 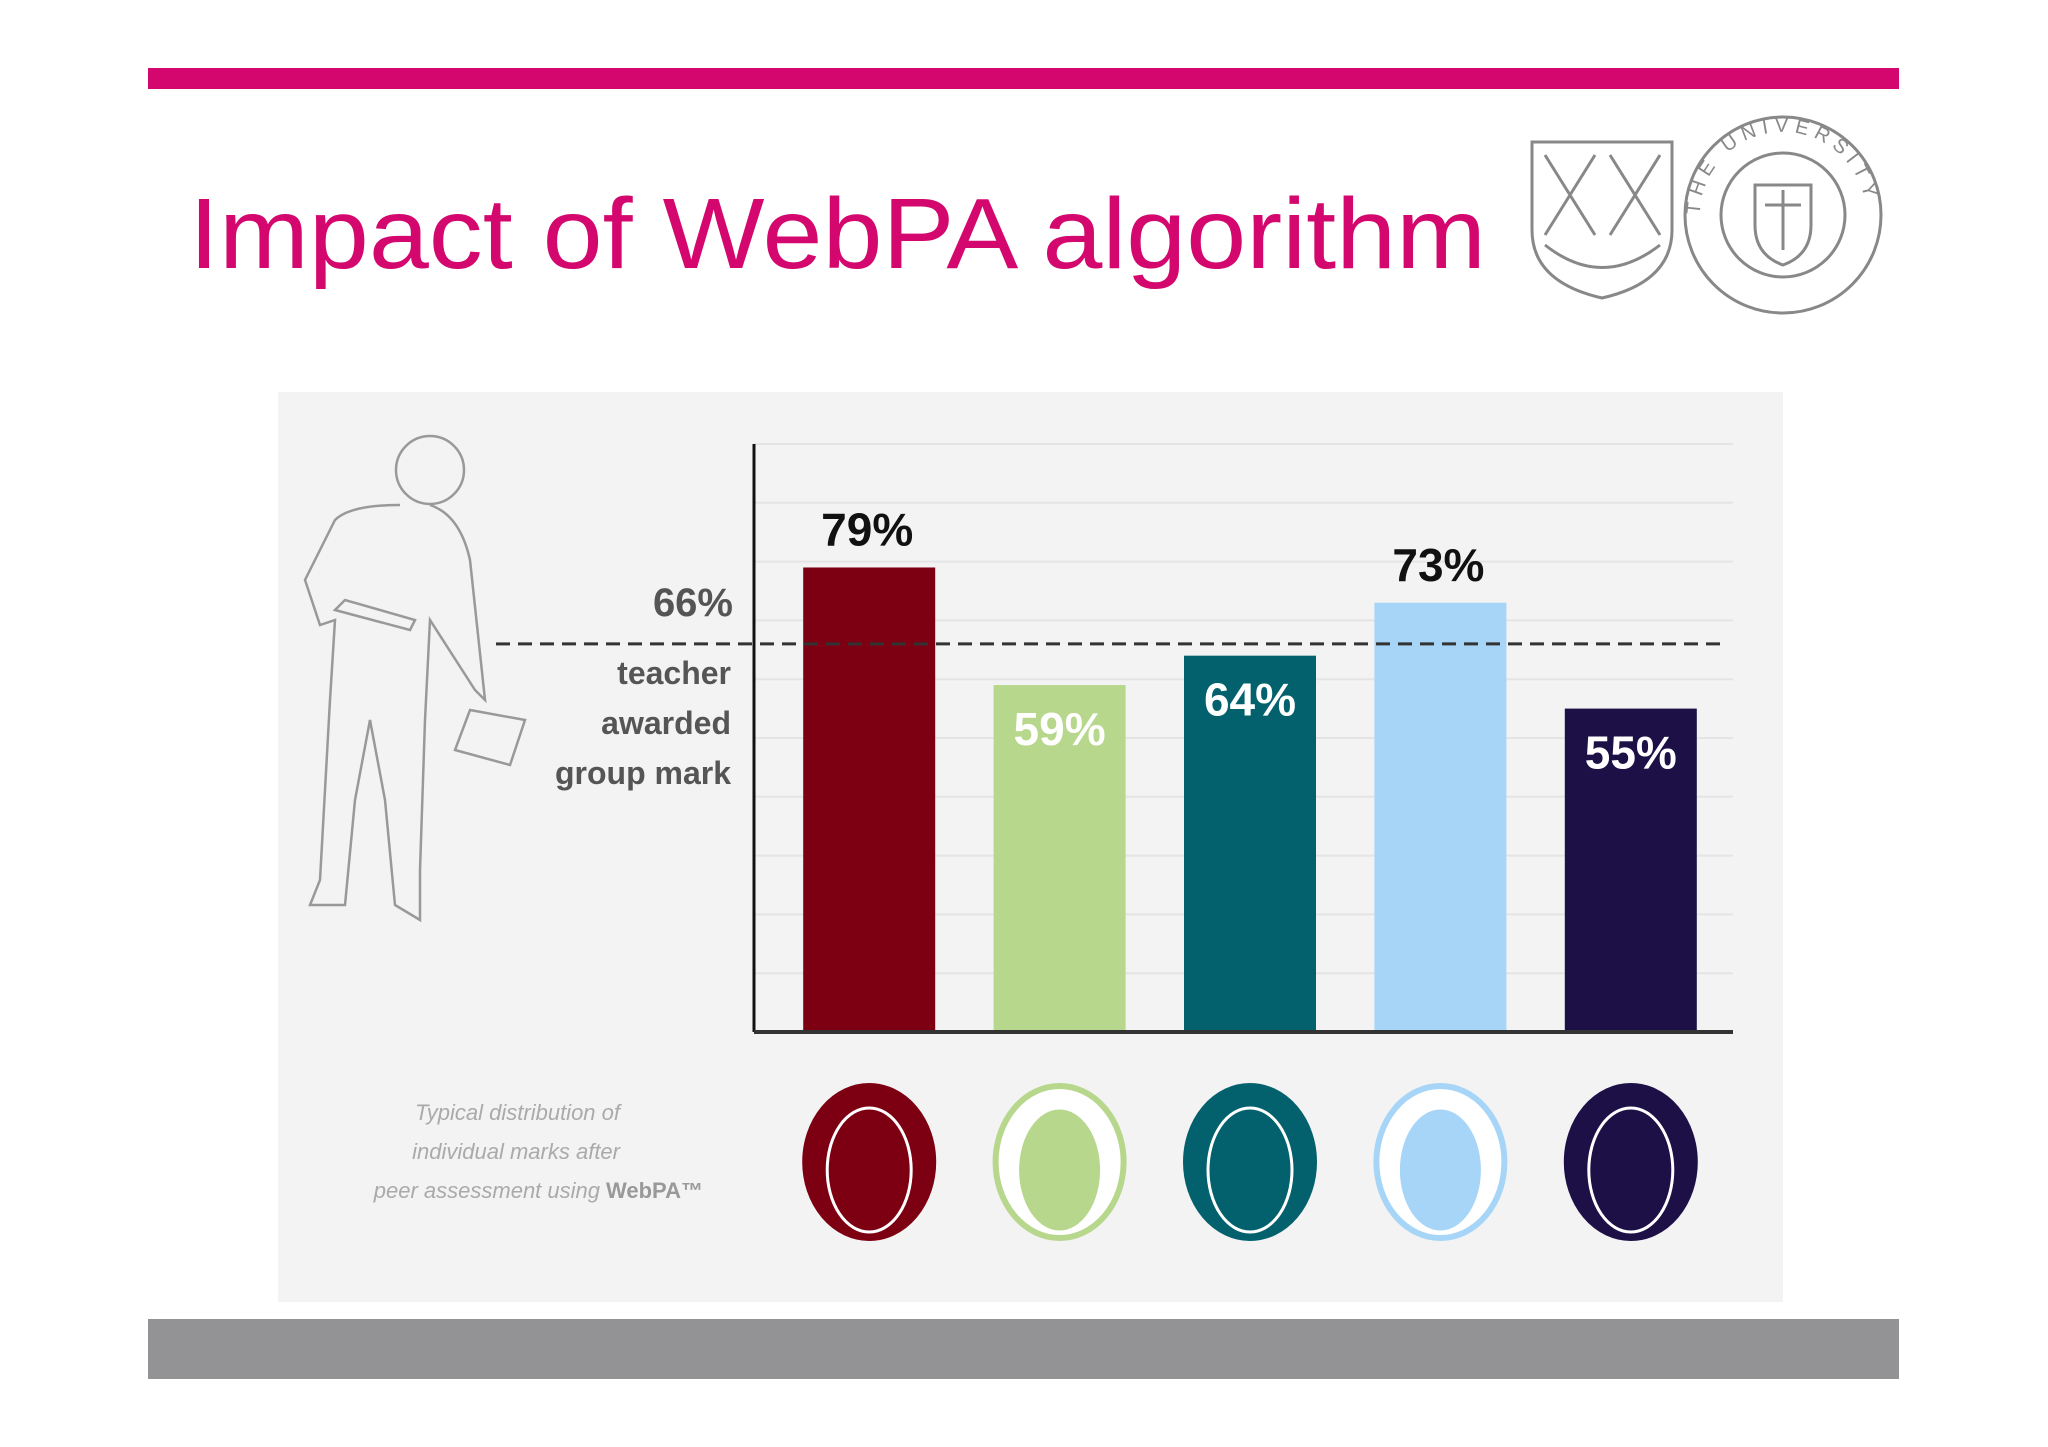 What do you see at coordinates (1060, 729) in the screenshot?
I see `value-label: 59%` at bounding box center [1060, 729].